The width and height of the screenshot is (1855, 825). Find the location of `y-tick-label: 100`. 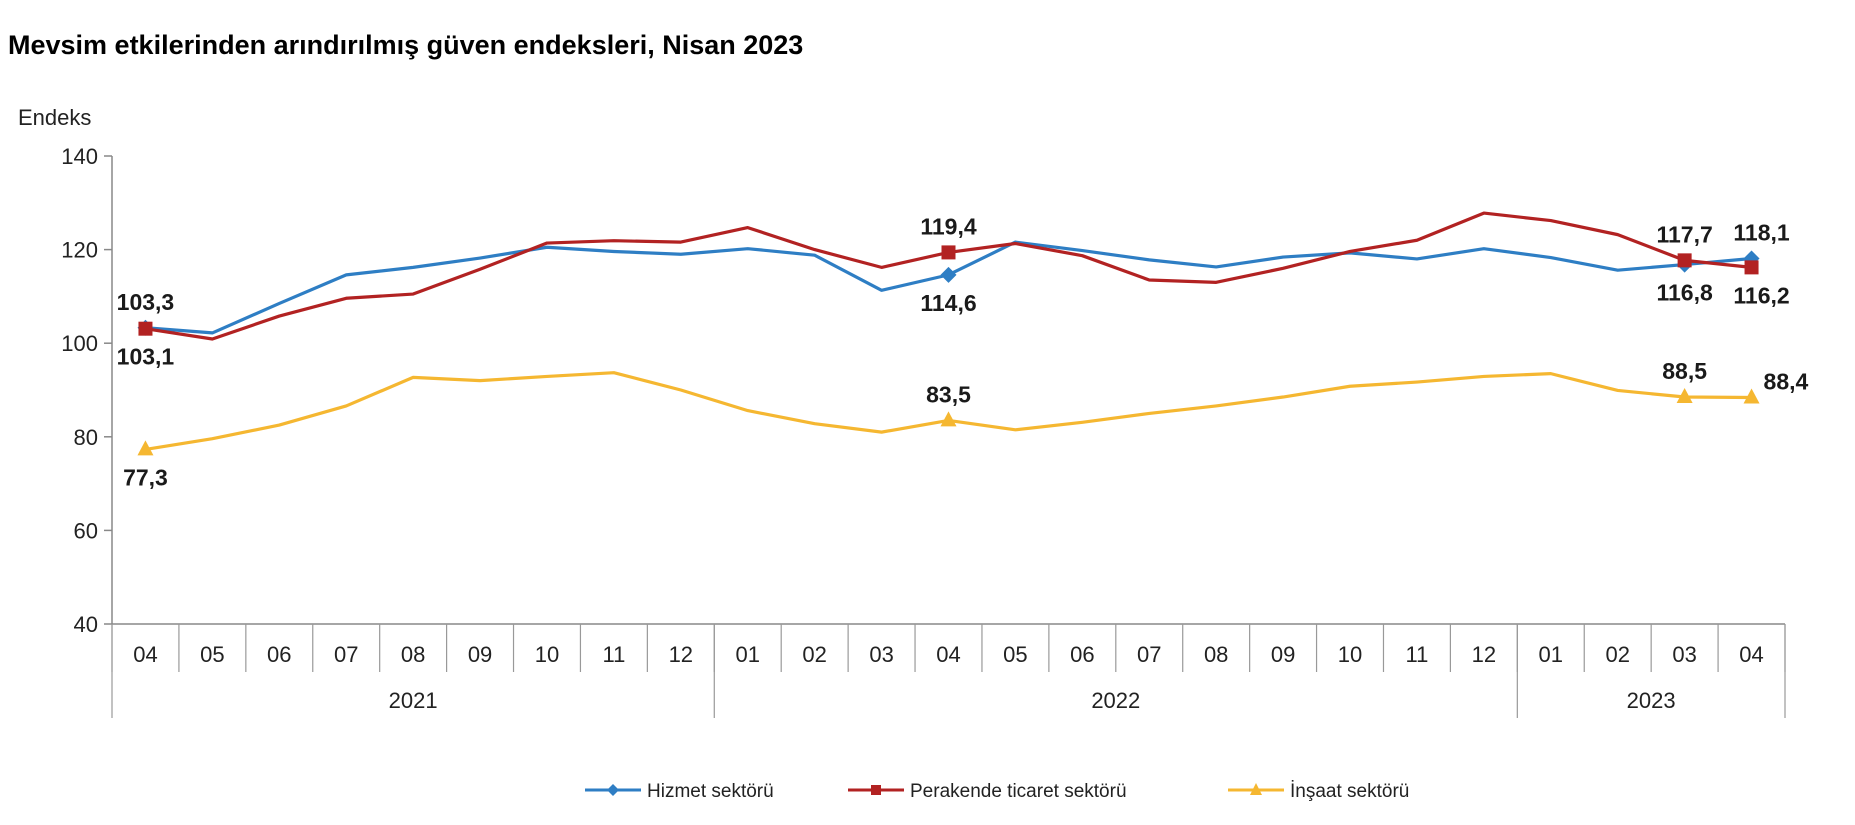

y-tick-label: 100 is located at coordinates (79, 343).